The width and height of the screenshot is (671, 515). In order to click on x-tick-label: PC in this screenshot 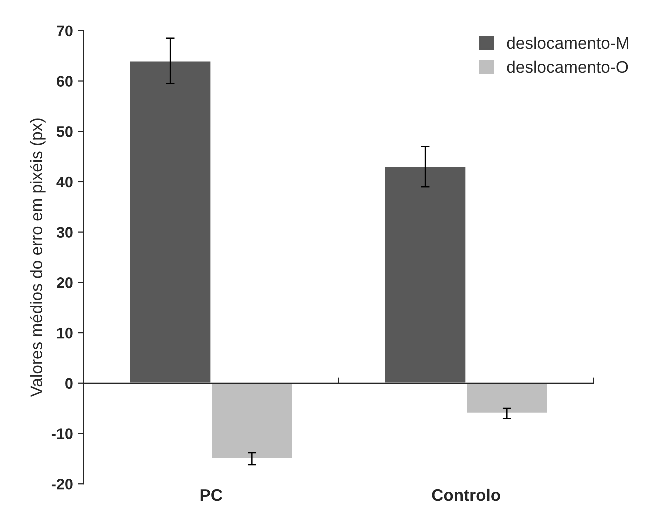, I will do `click(211, 495)`.